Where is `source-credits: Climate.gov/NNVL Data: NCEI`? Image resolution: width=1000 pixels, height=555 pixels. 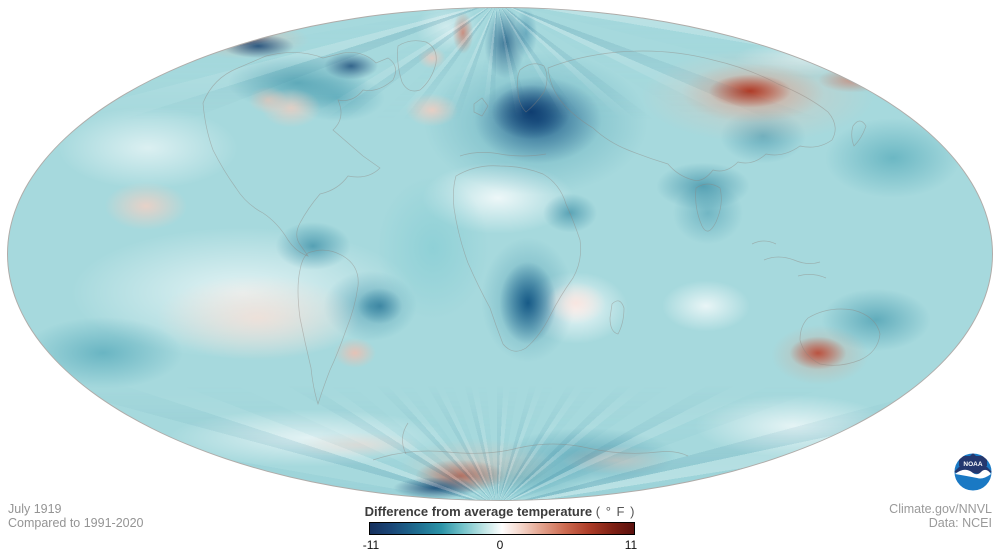 source-credits: Climate.gov/NNVL Data: NCEI is located at coordinates (940, 516).